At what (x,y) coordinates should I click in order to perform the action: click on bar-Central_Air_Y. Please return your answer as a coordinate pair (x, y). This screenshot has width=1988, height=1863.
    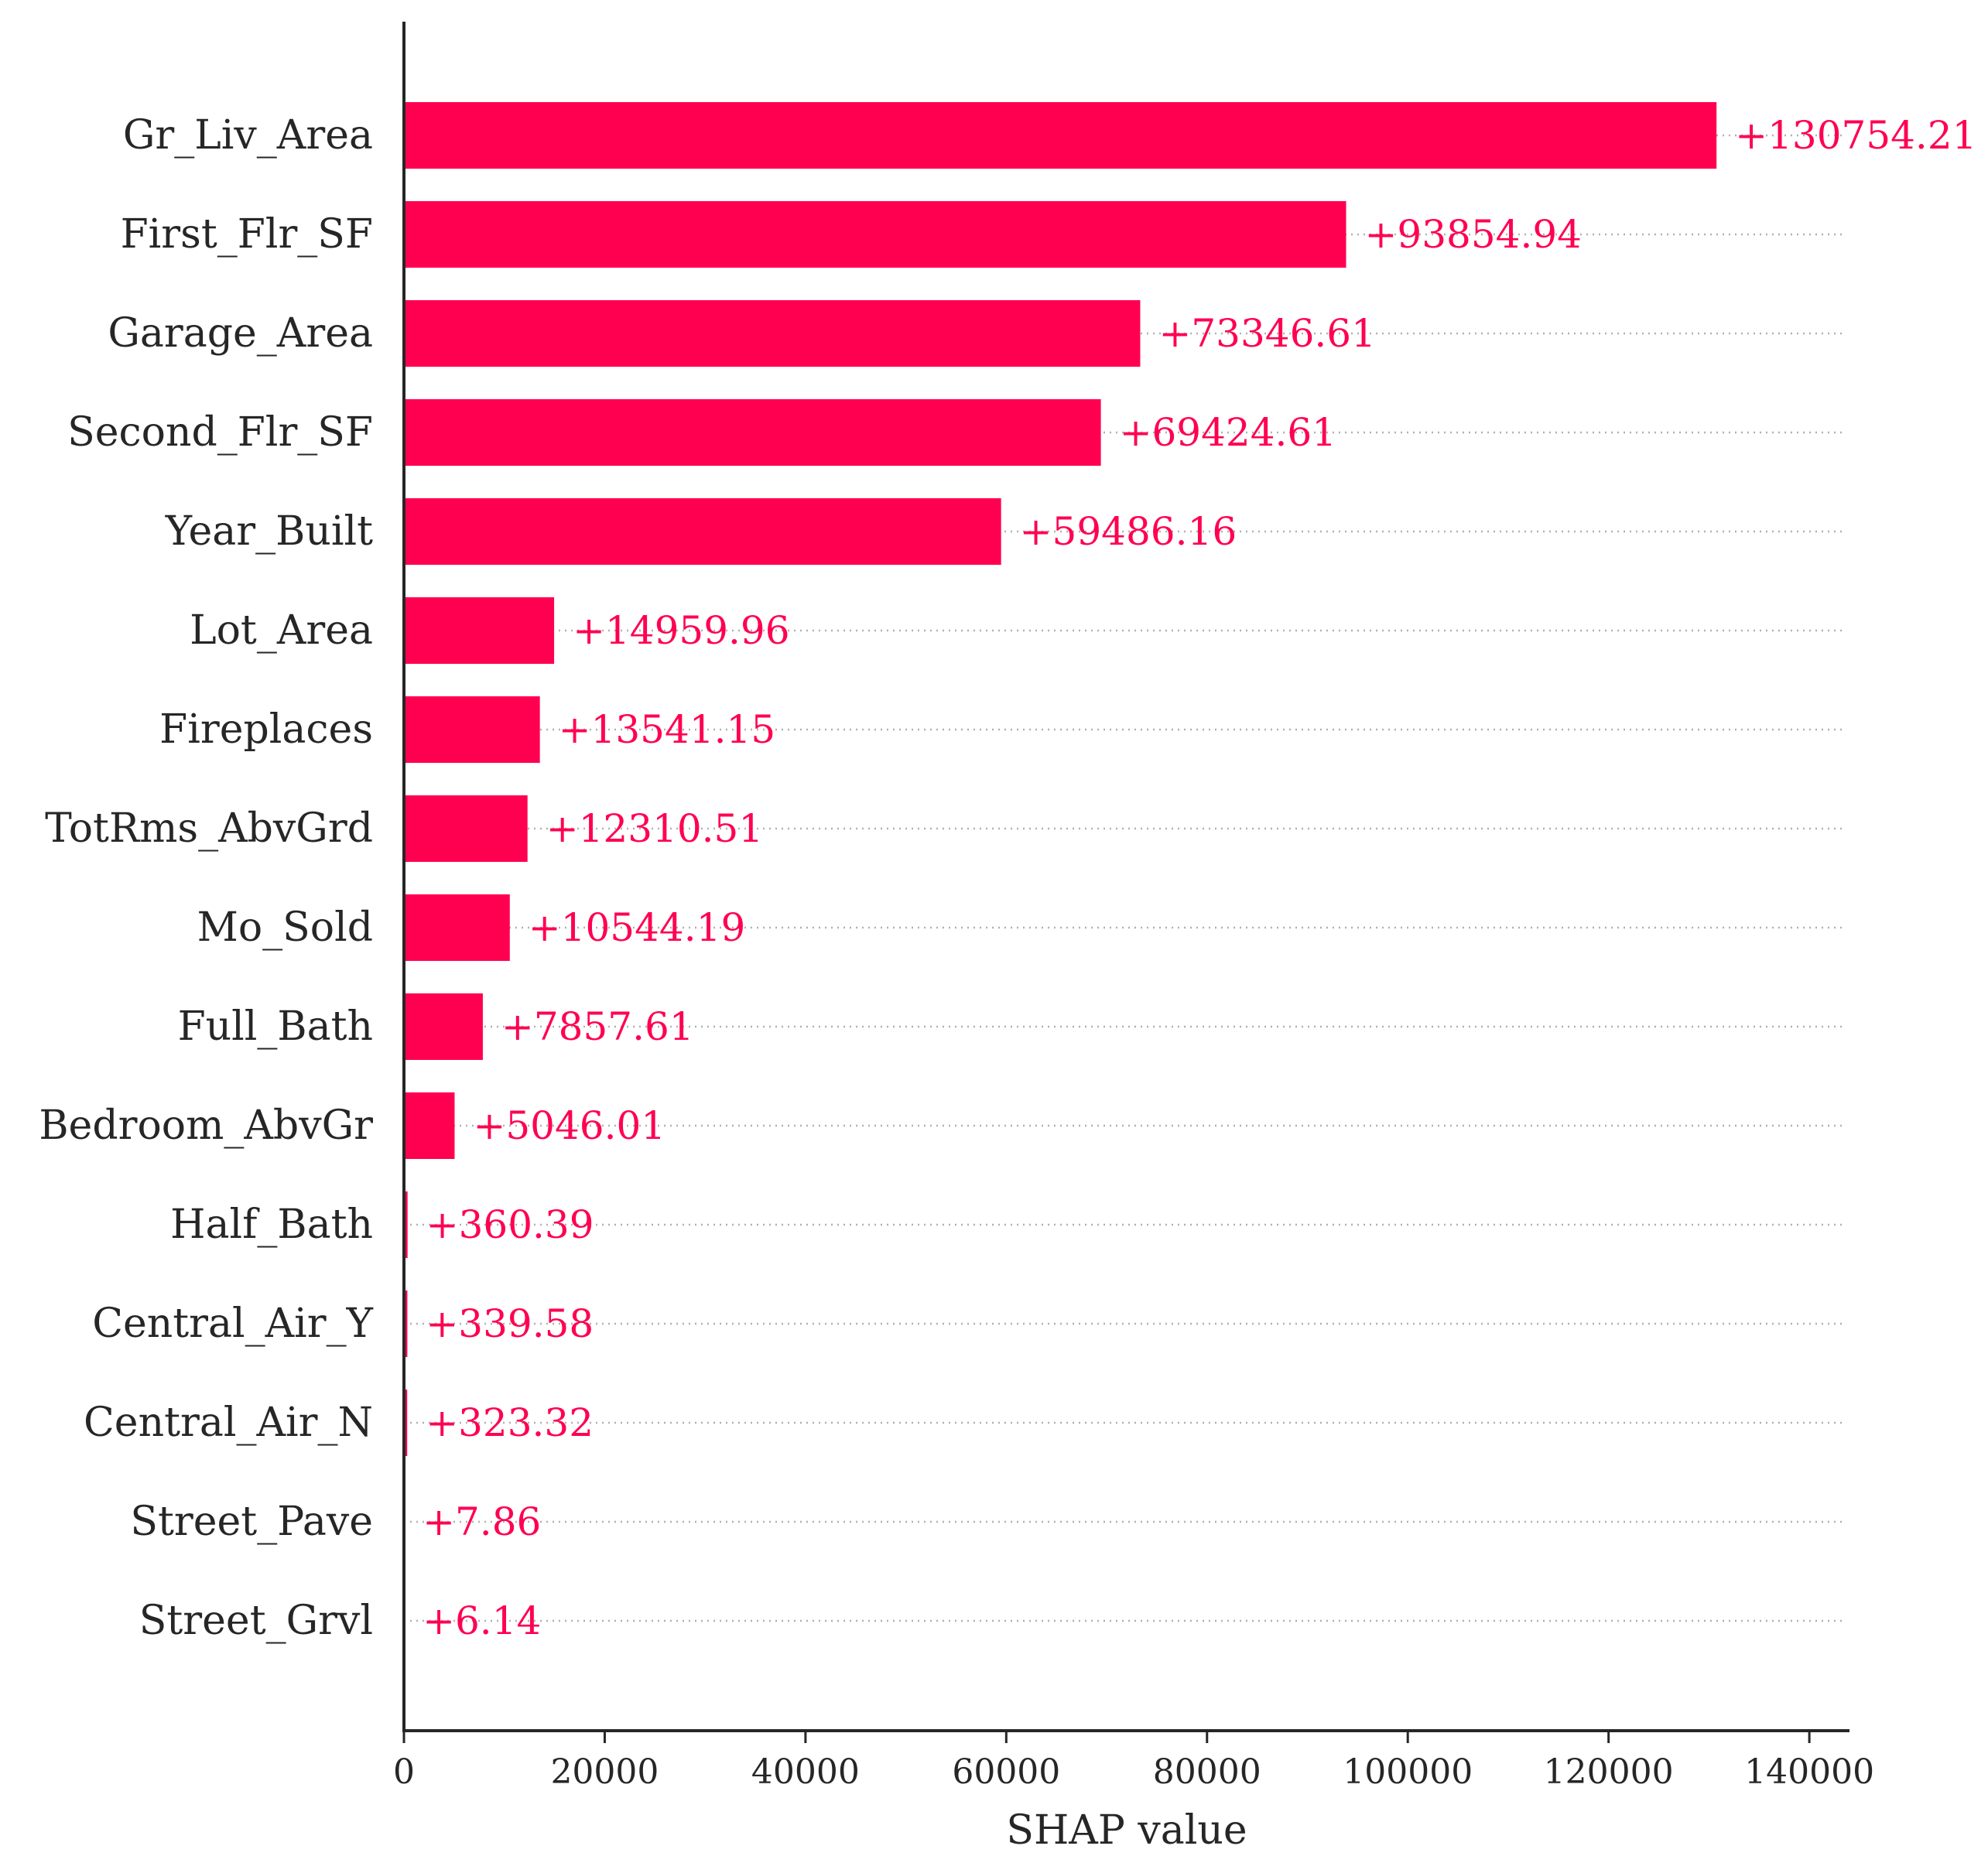
    Looking at the image, I should click on (406, 1323).